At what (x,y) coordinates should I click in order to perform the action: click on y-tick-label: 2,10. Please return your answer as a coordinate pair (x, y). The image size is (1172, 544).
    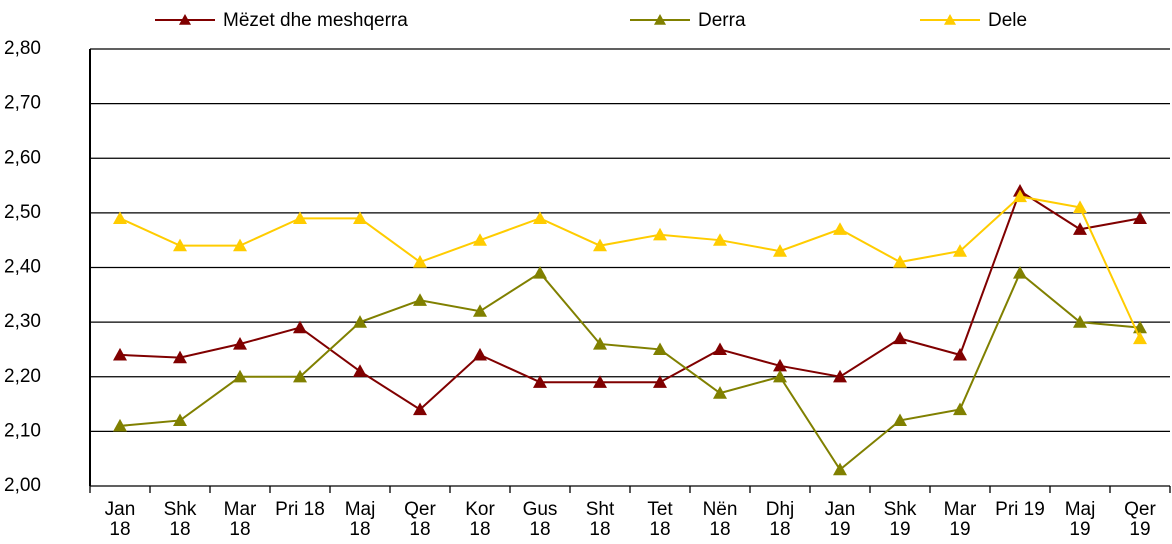
    Looking at the image, I should click on (22, 430).